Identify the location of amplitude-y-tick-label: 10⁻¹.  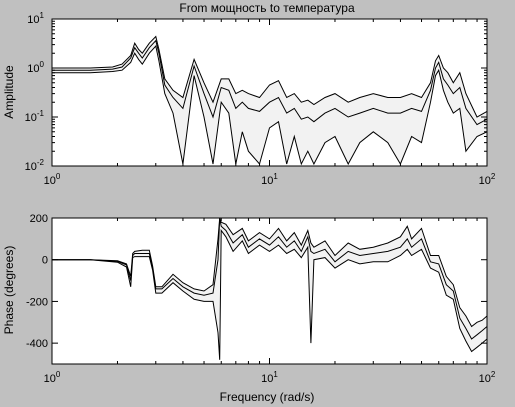
(35, 116).